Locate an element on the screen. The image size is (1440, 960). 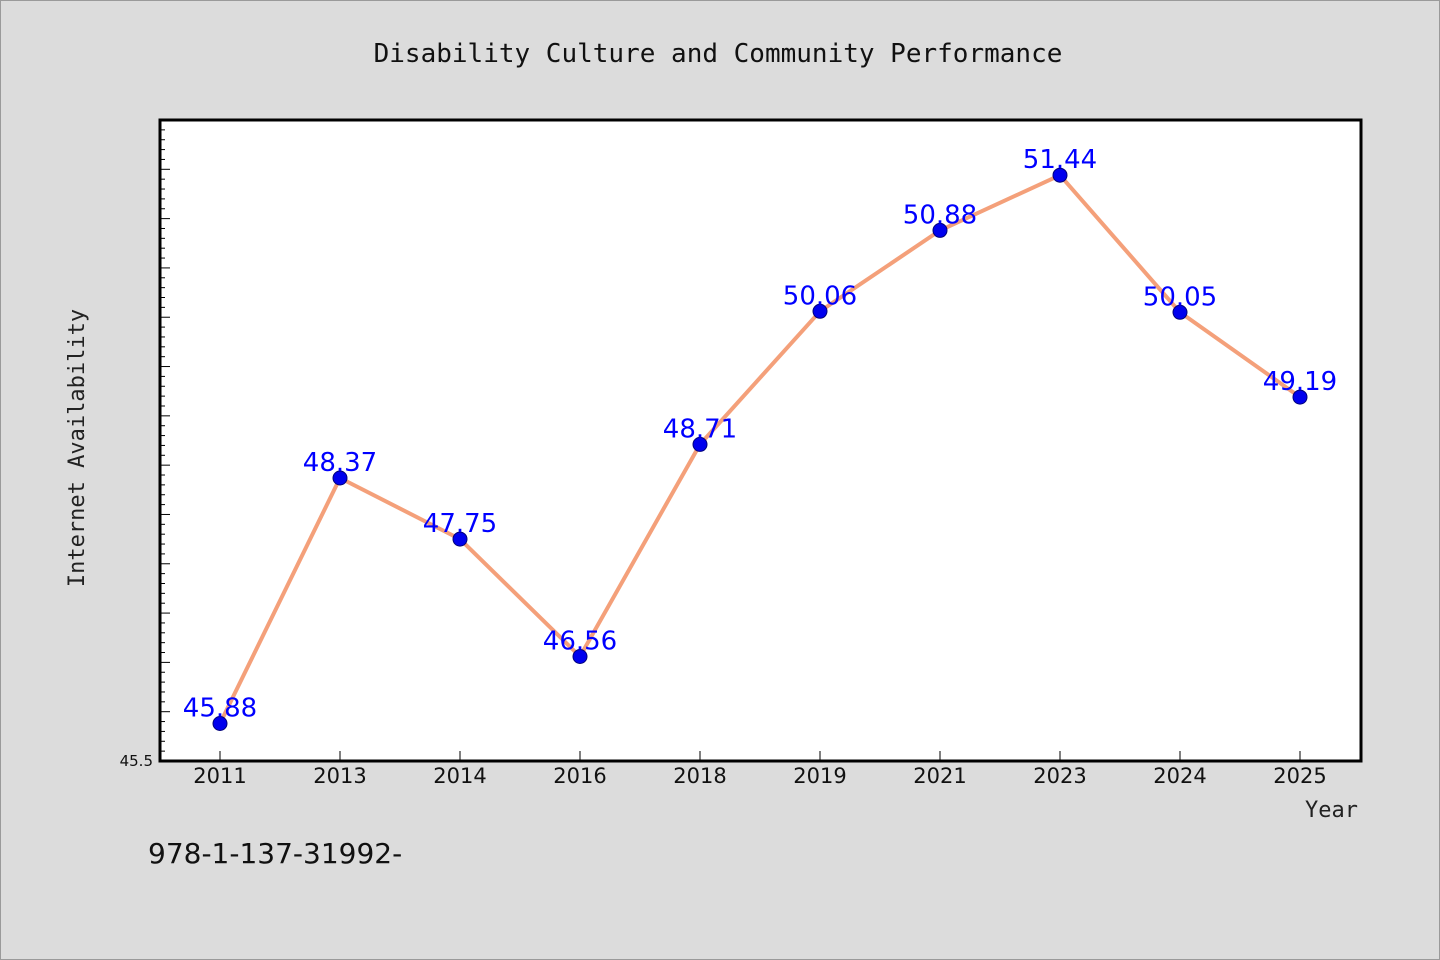
x-tick-label: 2023 is located at coordinates (1059, 776).